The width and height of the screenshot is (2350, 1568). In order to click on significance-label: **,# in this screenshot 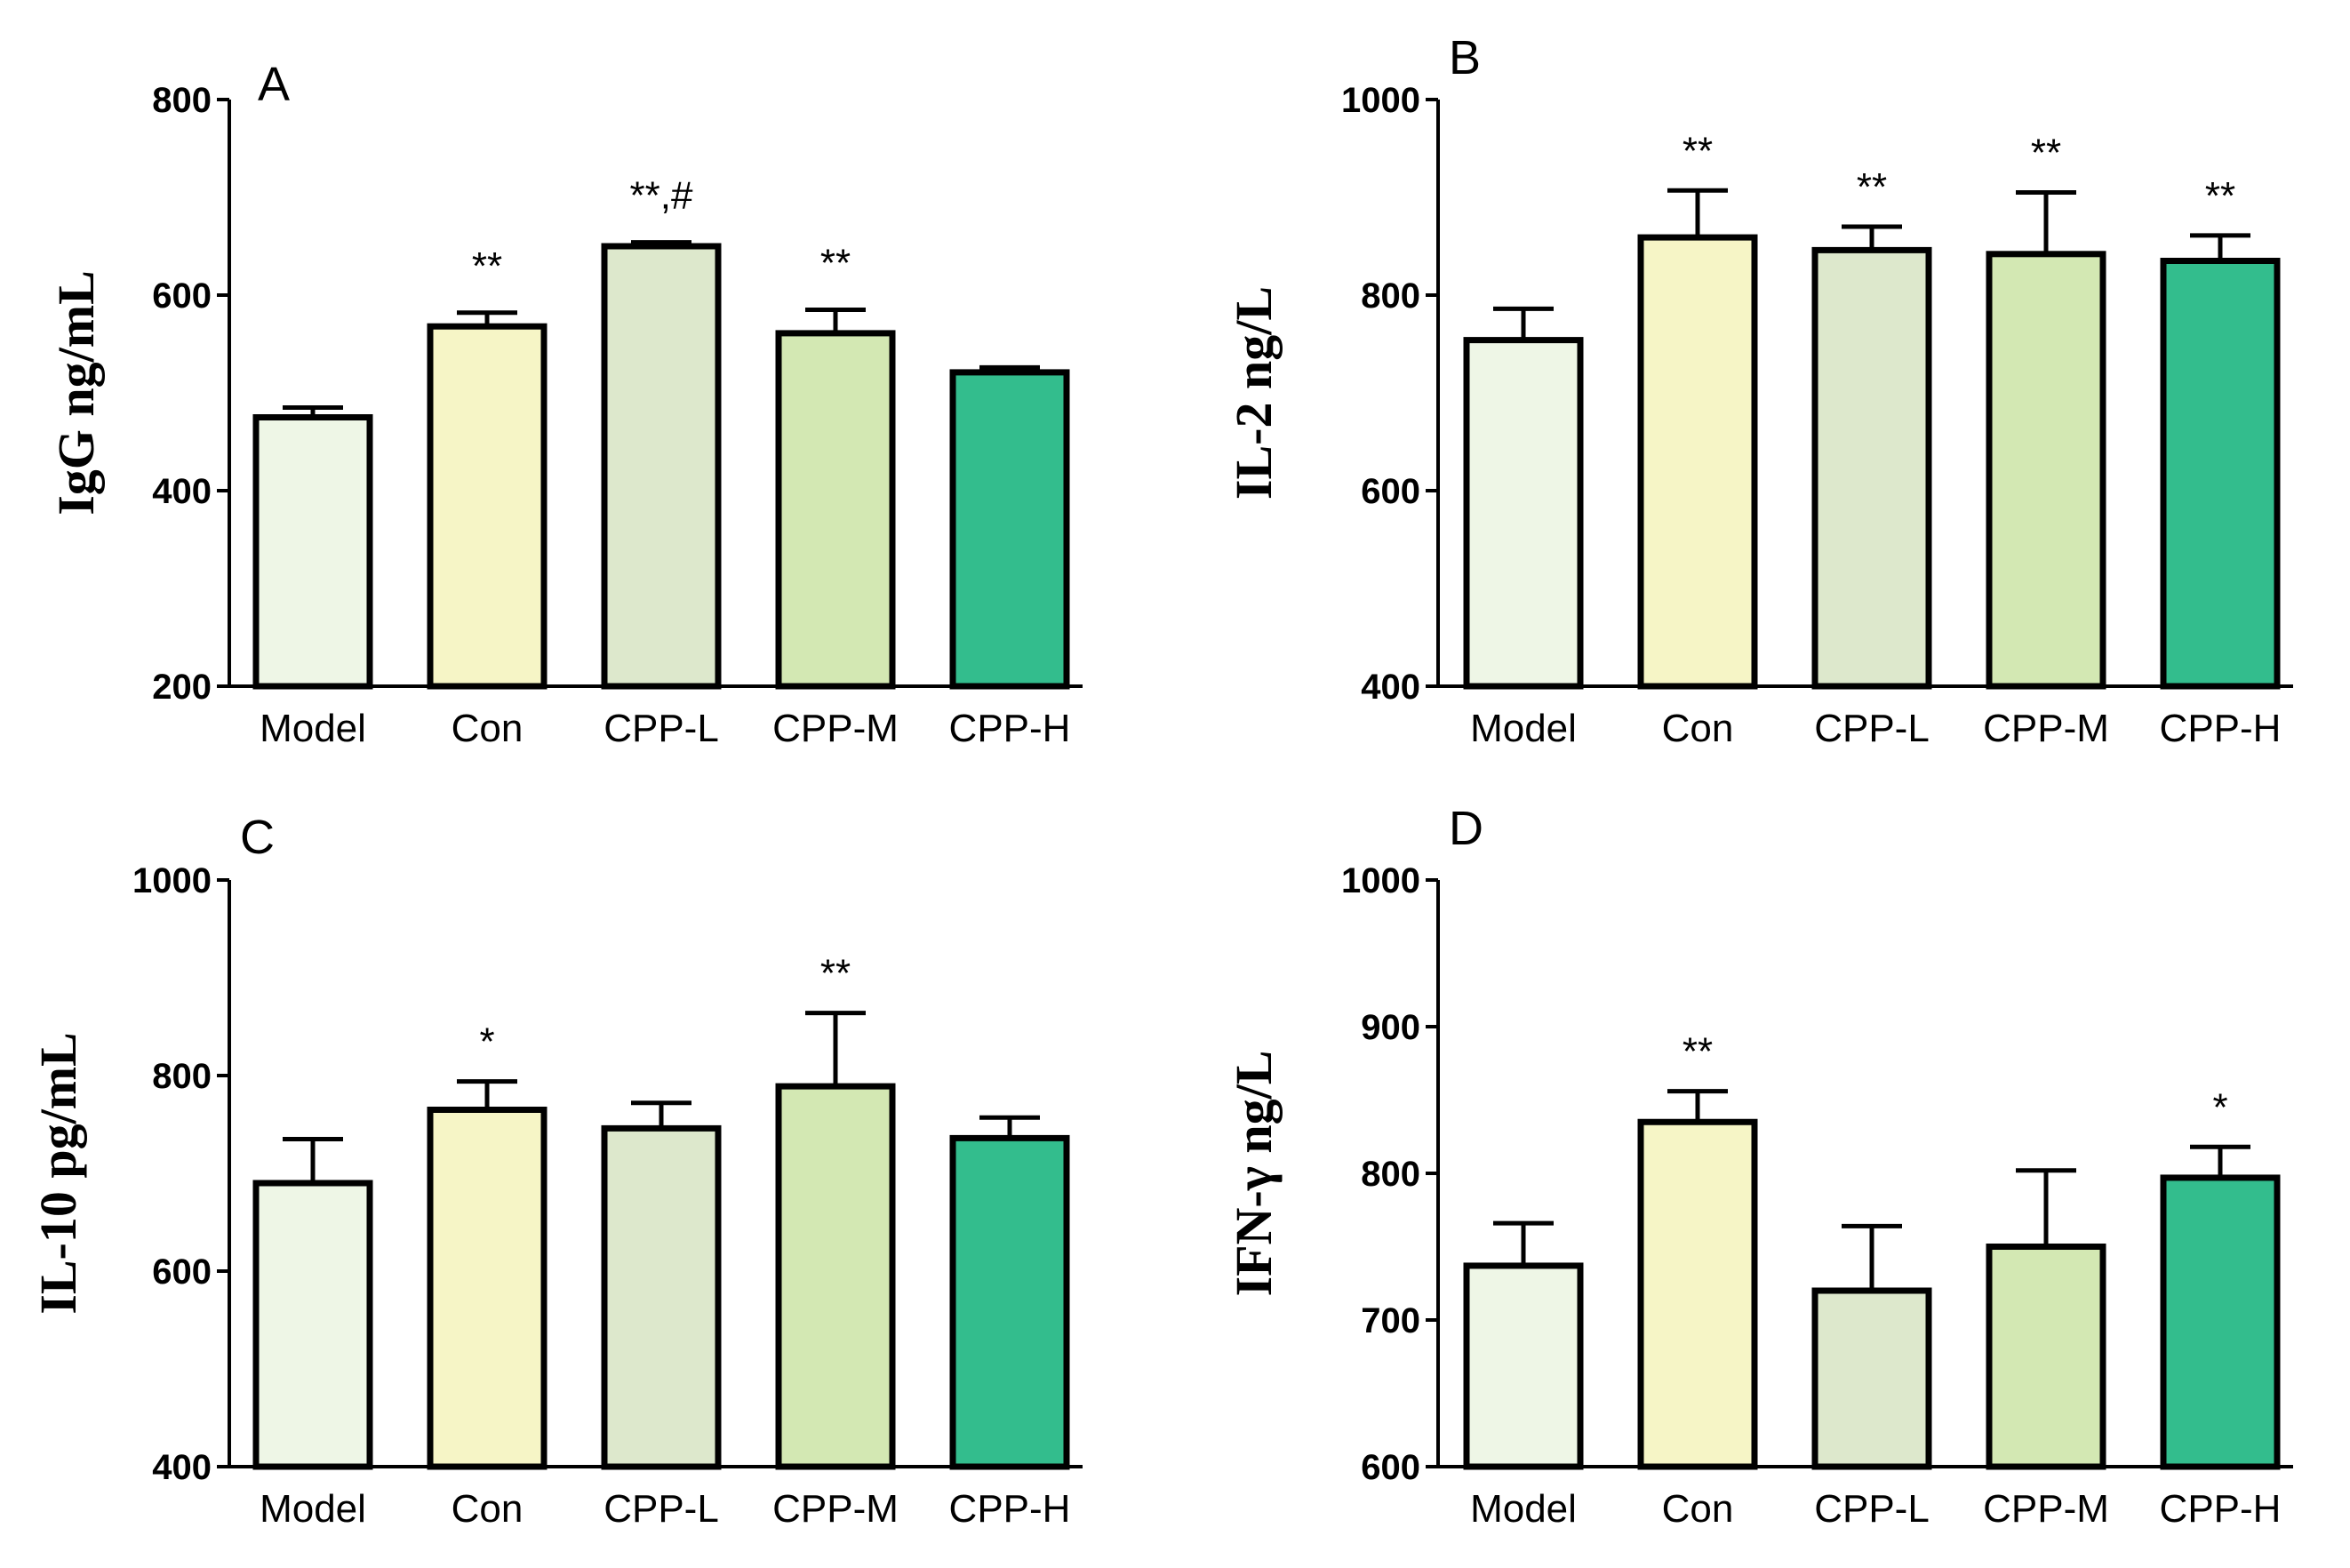, I will do `click(661, 196)`.